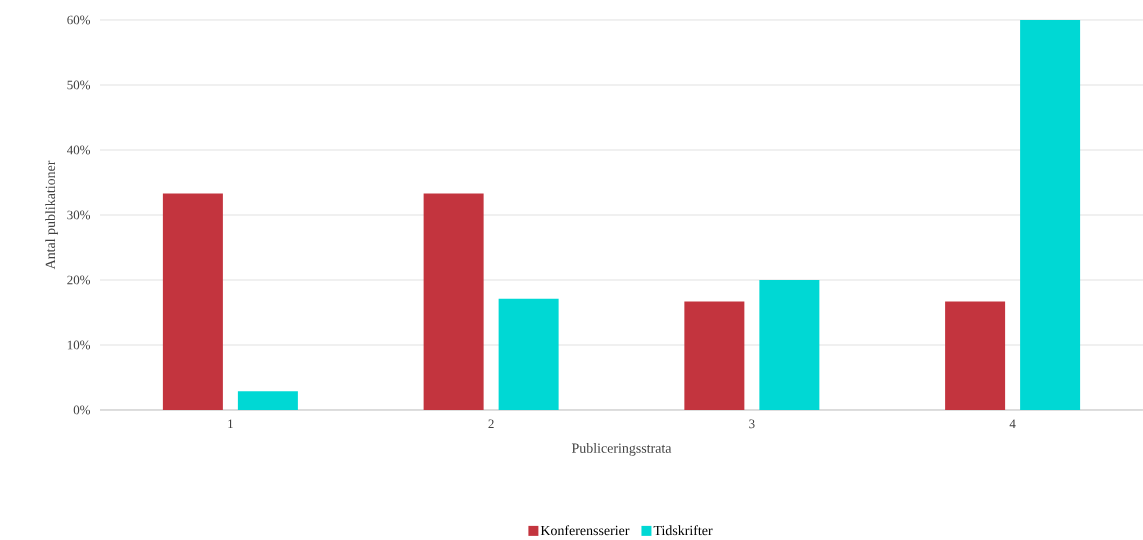 The image size is (1143, 540). What do you see at coordinates (585, 530) in the screenshot?
I see `legend-label: Konferensserier` at bounding box center [585, 530].